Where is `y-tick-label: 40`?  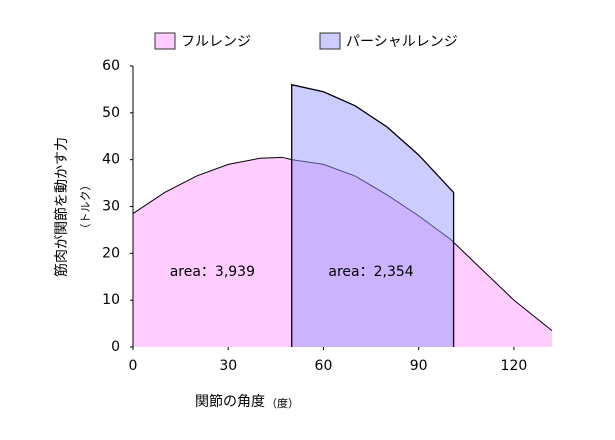 y-tick-label: 40 is located at coordinates (111, 160).